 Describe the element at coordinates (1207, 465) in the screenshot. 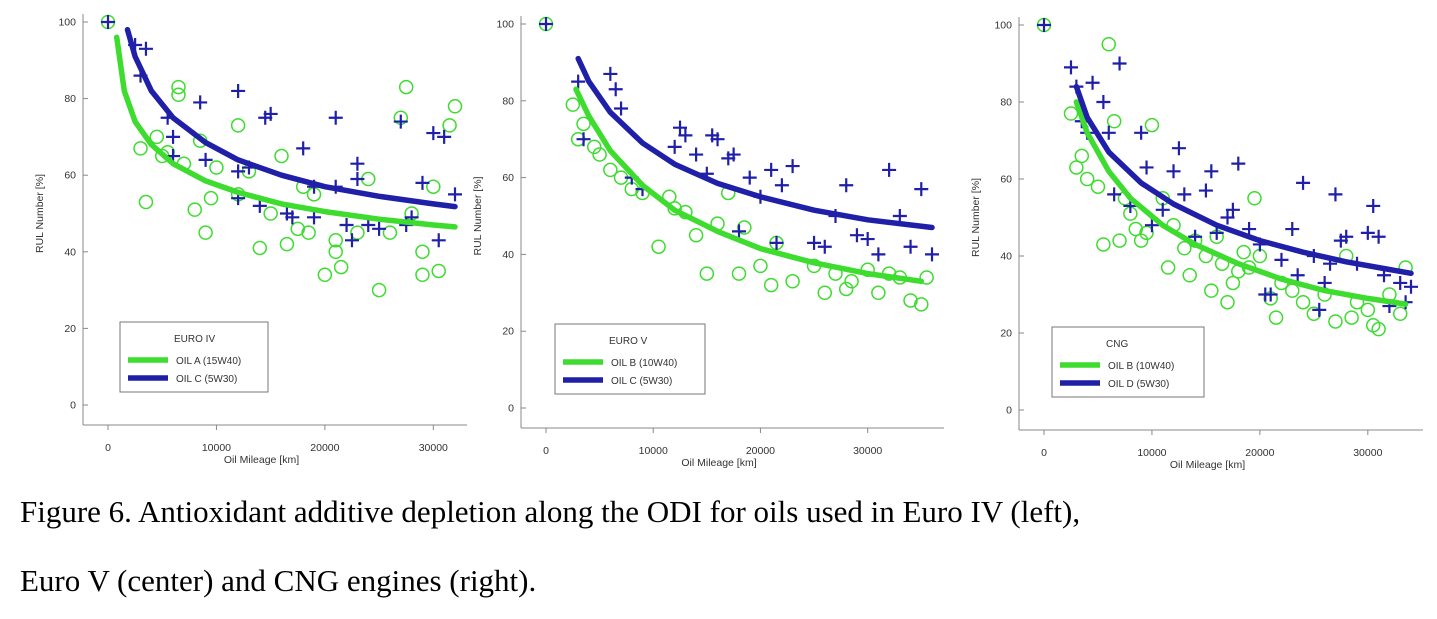

I see `x-axis-label: Oil Mileage [km]` at that location.